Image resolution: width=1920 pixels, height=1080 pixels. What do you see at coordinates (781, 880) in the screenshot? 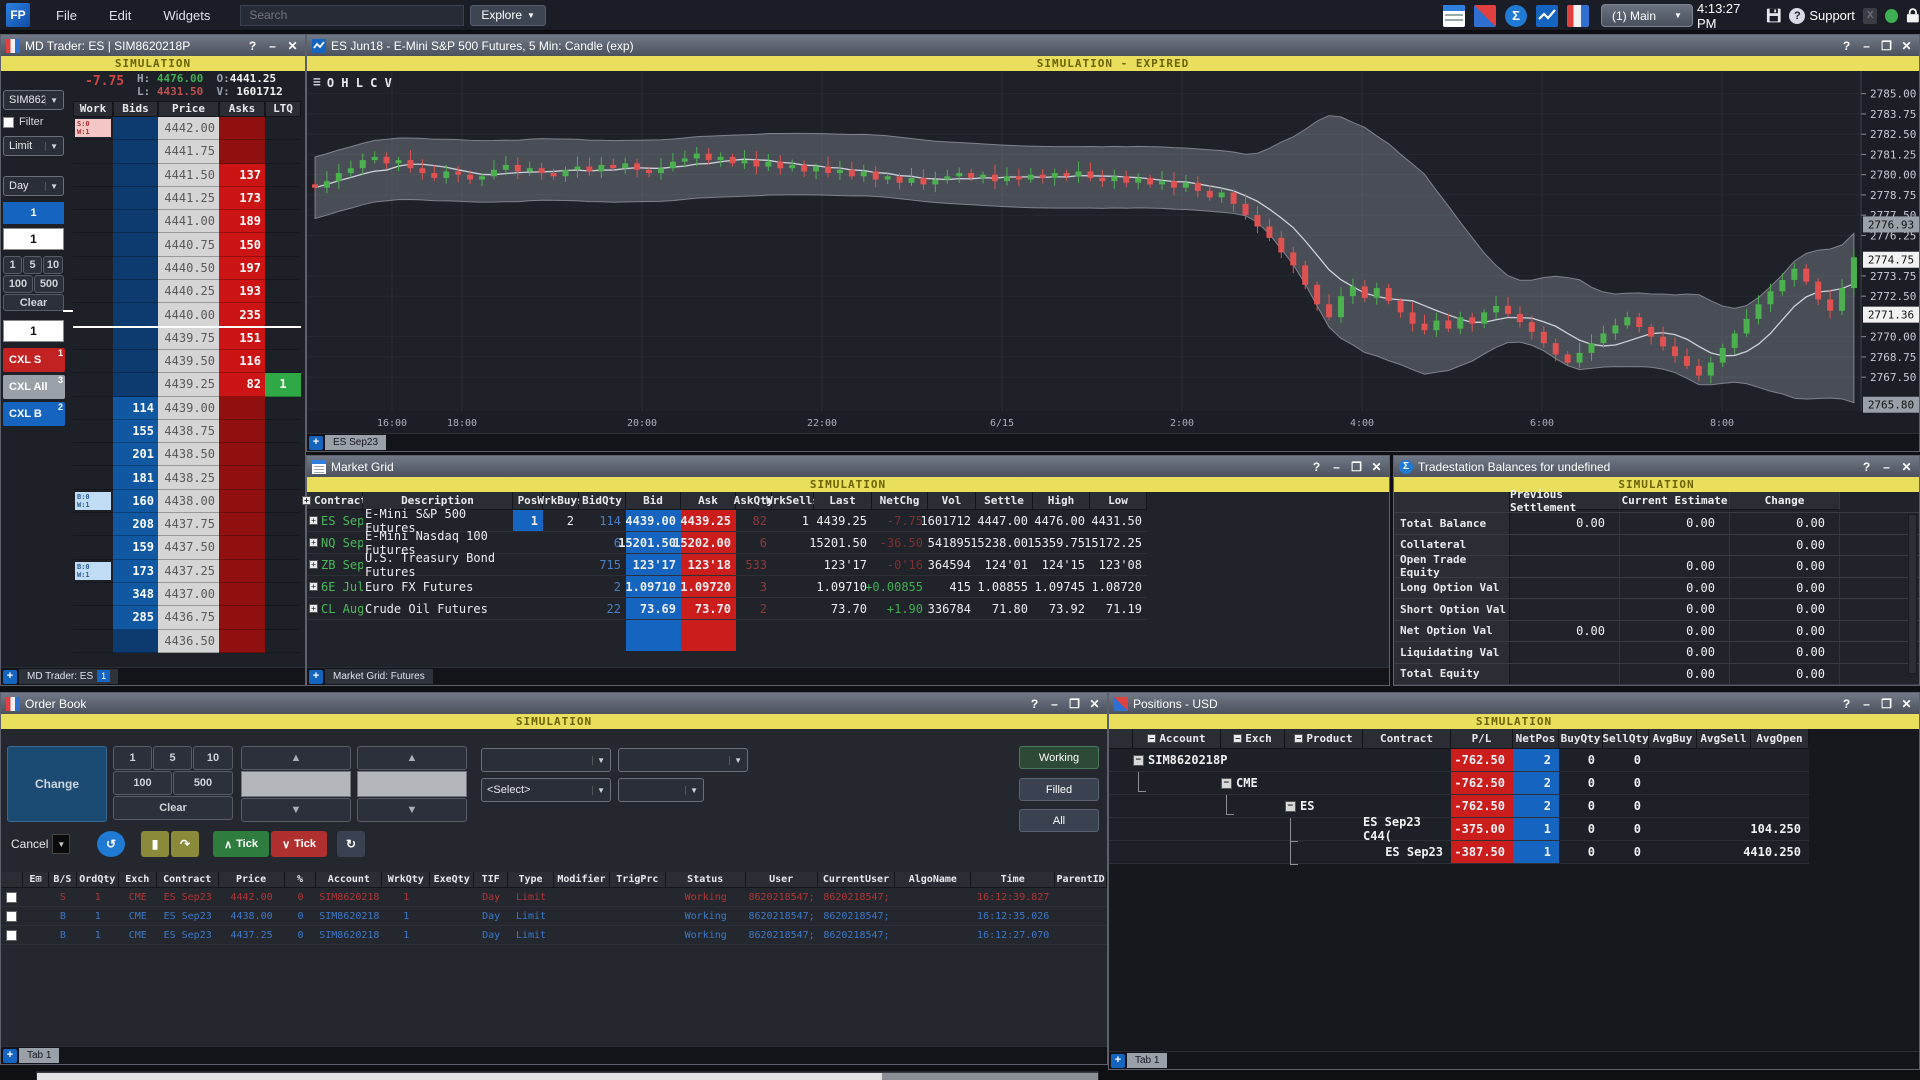
I see `column-header: User` at bounding box center [781, 880].